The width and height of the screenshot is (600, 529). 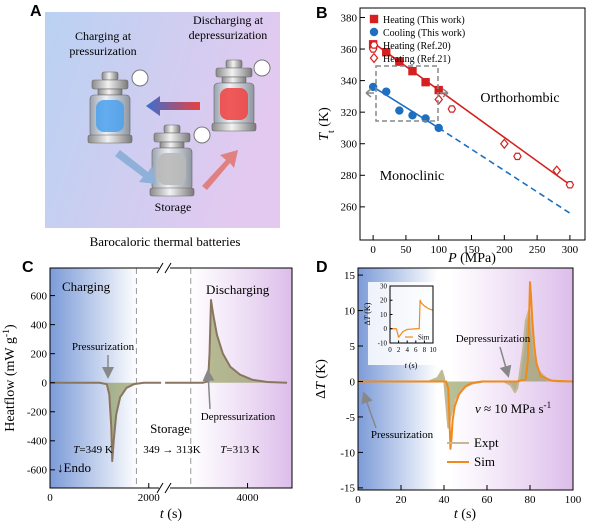 What do you see at coordinates (512, 408) in the screenshot?
I see `text-part: ≈ 10 MPa s` at bounding box center [512, 408].